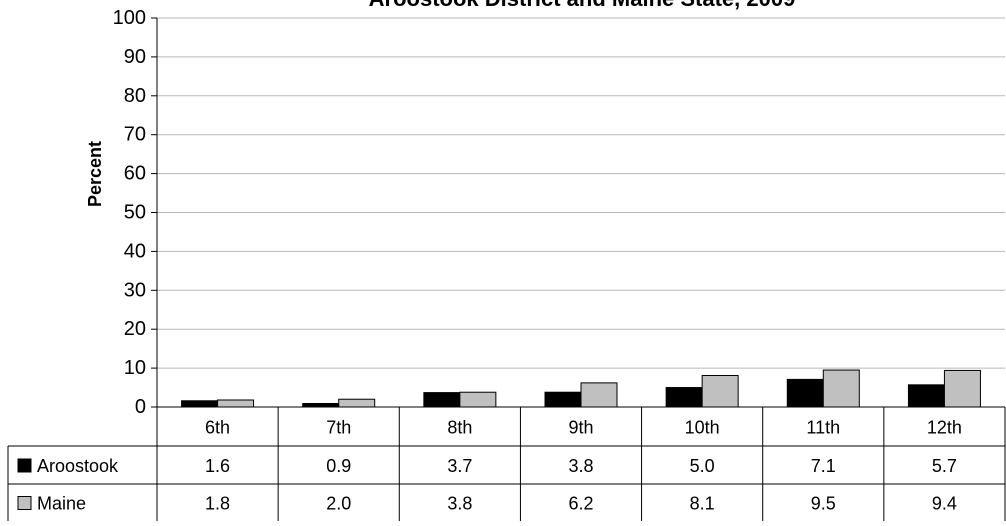 The width and height of the screenshot is (1006, 526). I want to click on legend-label: Maine, so click(61, 504).